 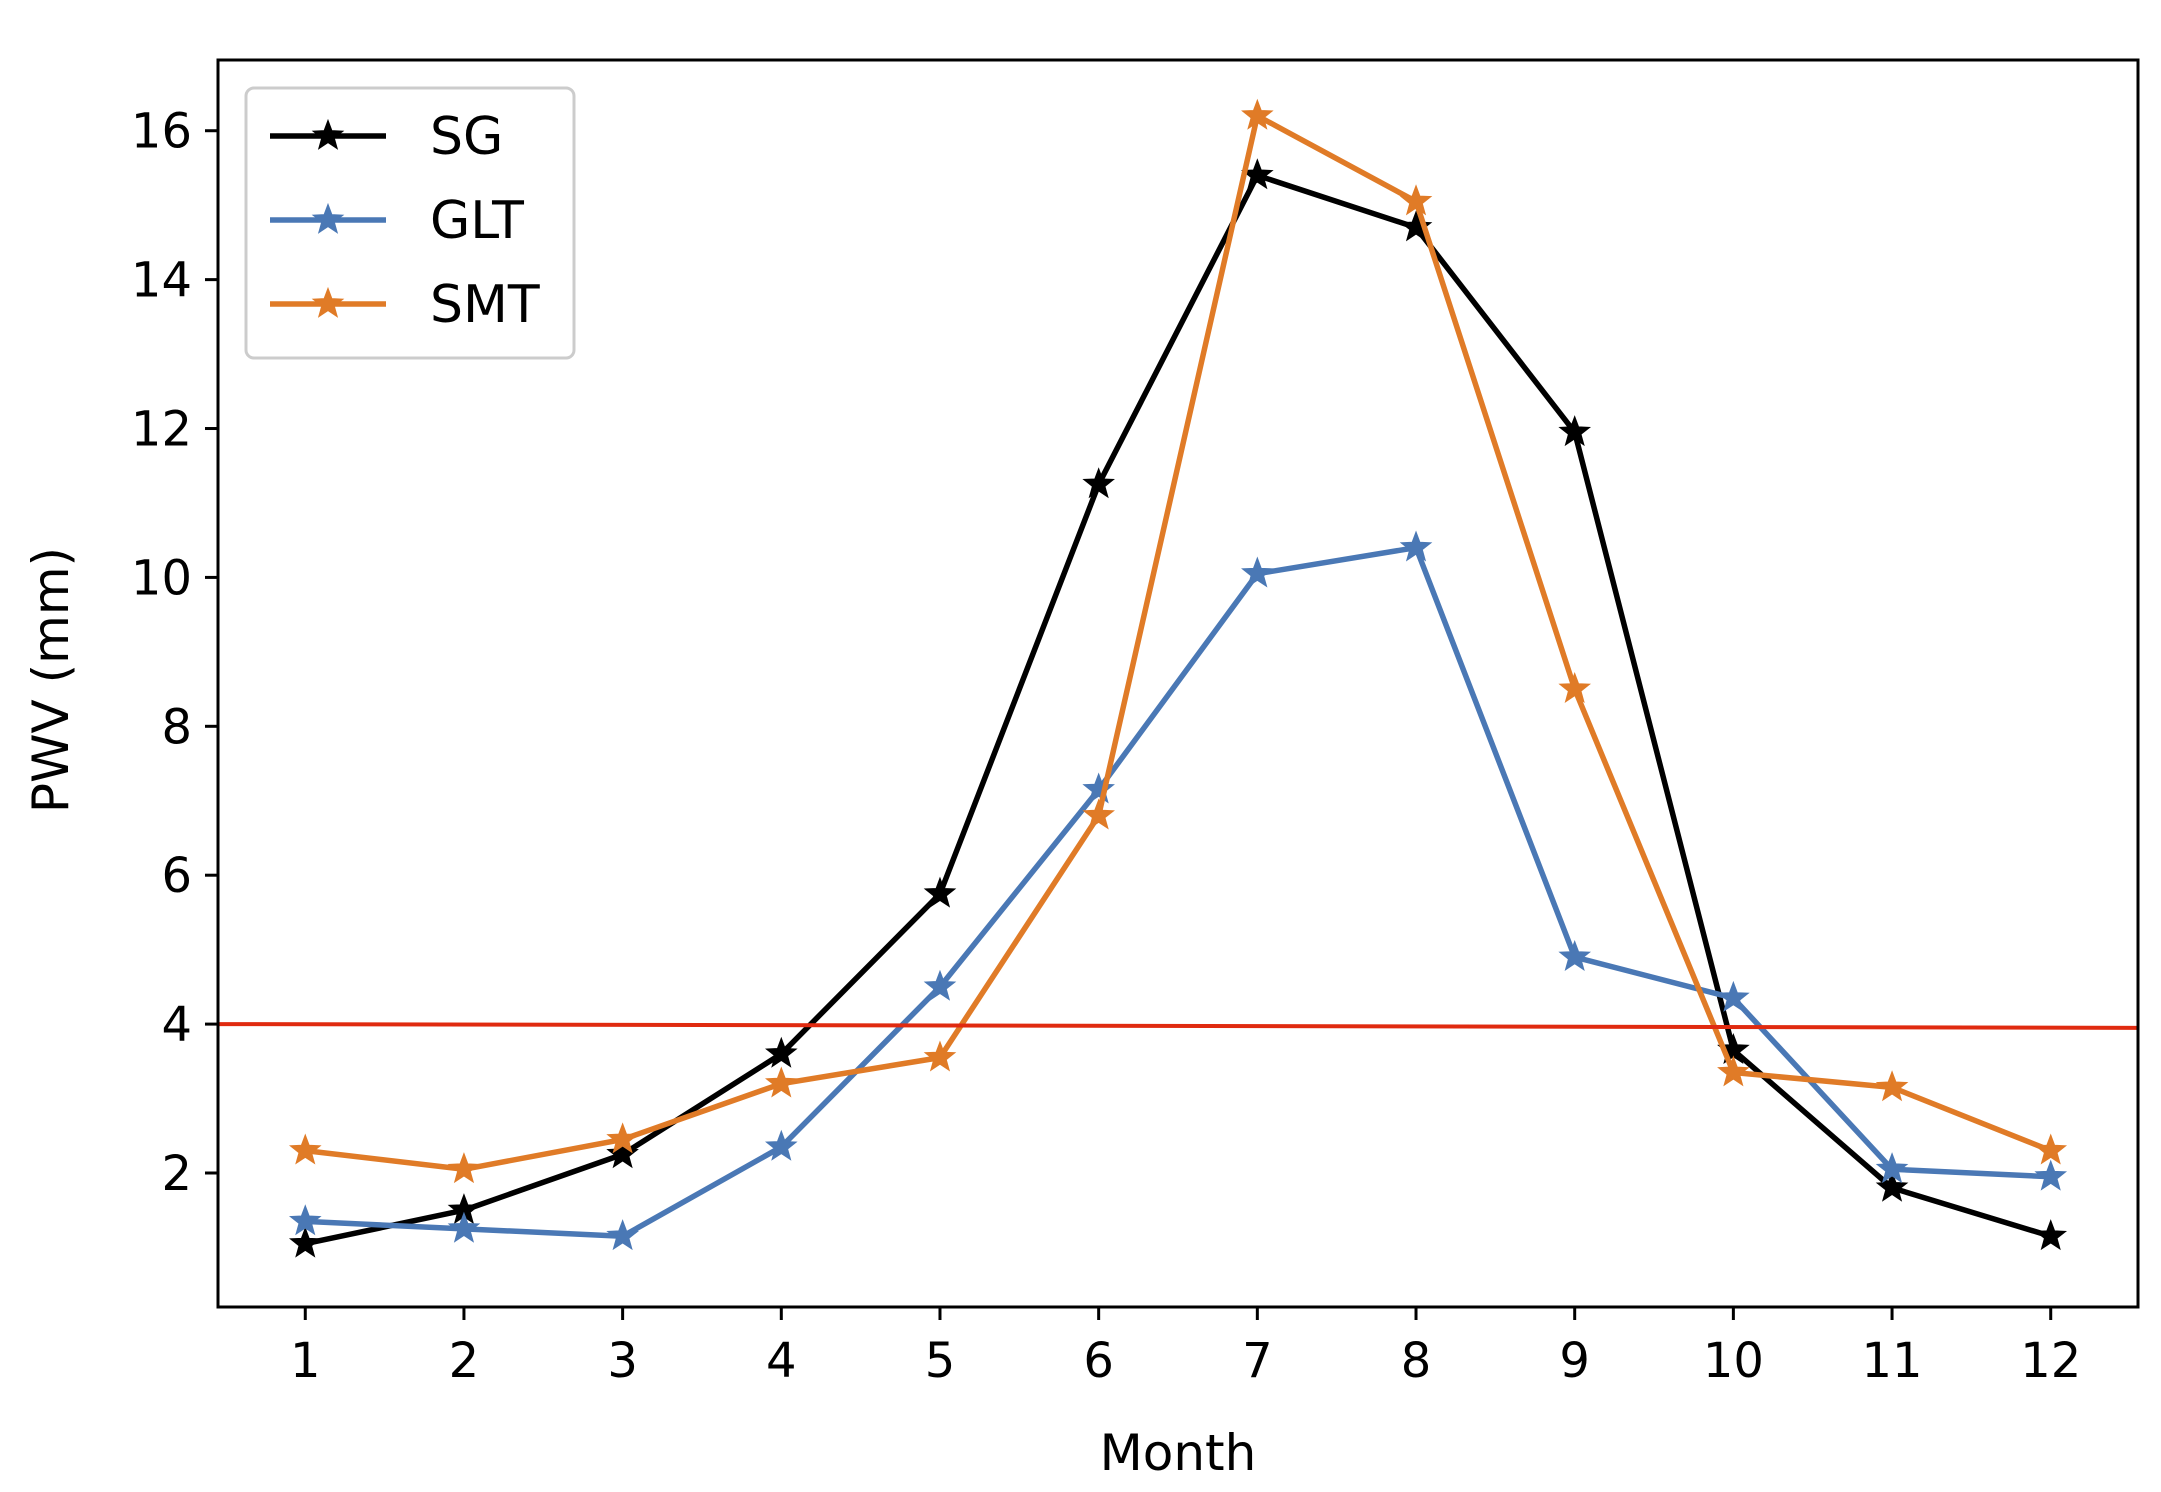 What do you see at coordinates (2050, 1361) in the screenshot?
I see `x-tick-label-12: 12` at bounding box center [2050, 1361].